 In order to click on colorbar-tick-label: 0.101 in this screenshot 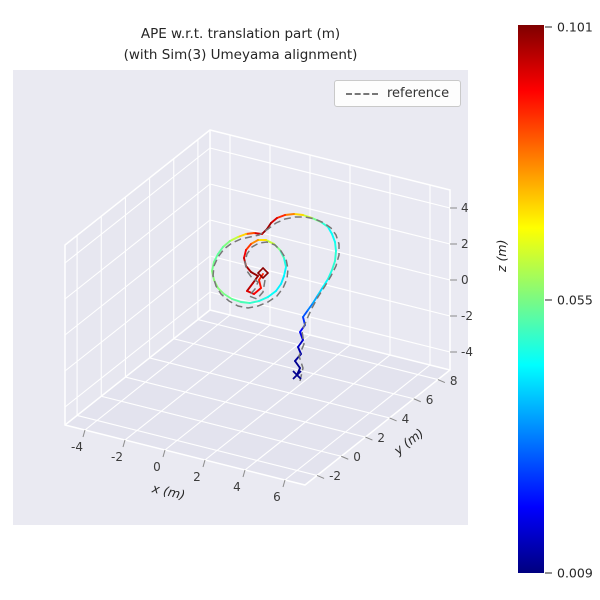, I will do `click(575, 27)`.